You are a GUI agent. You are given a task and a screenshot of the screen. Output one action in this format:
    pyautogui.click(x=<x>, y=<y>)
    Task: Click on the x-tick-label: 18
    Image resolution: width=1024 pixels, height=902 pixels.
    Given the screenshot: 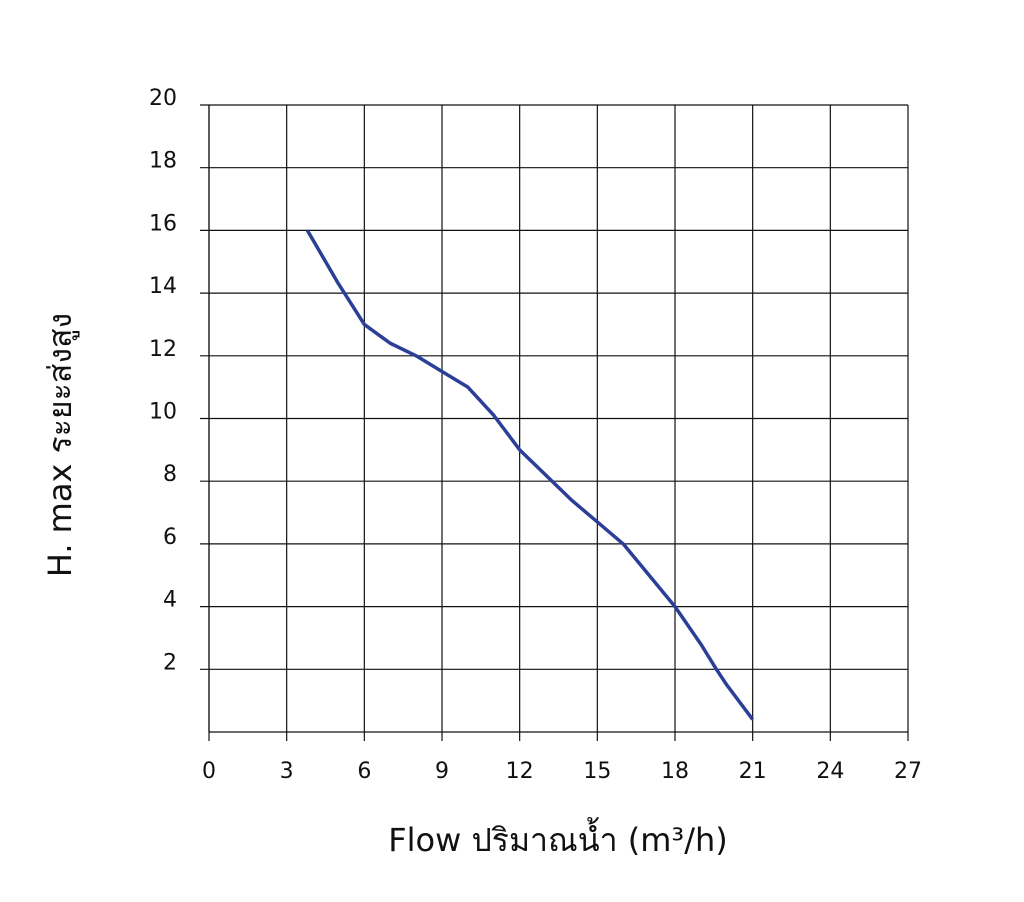 What is the action you would take?
    pyautogui.click(x=675, y=771)
    